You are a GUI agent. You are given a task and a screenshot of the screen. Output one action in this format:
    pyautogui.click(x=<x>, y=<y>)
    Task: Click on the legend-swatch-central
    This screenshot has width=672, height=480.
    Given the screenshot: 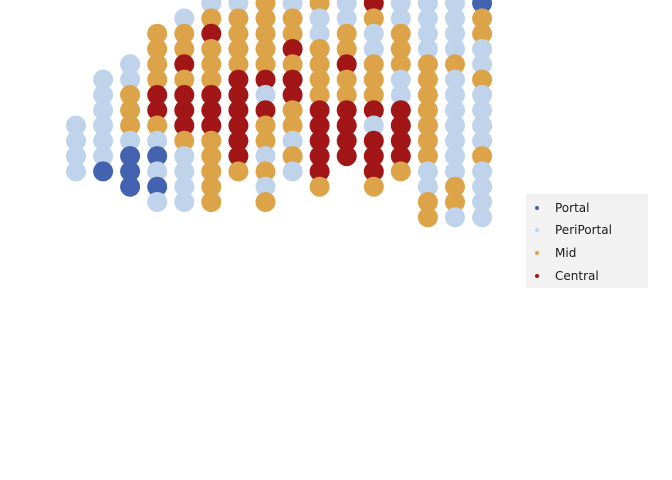 What is the action you would take?
    pyautogui.click(x=537, y=276)
    